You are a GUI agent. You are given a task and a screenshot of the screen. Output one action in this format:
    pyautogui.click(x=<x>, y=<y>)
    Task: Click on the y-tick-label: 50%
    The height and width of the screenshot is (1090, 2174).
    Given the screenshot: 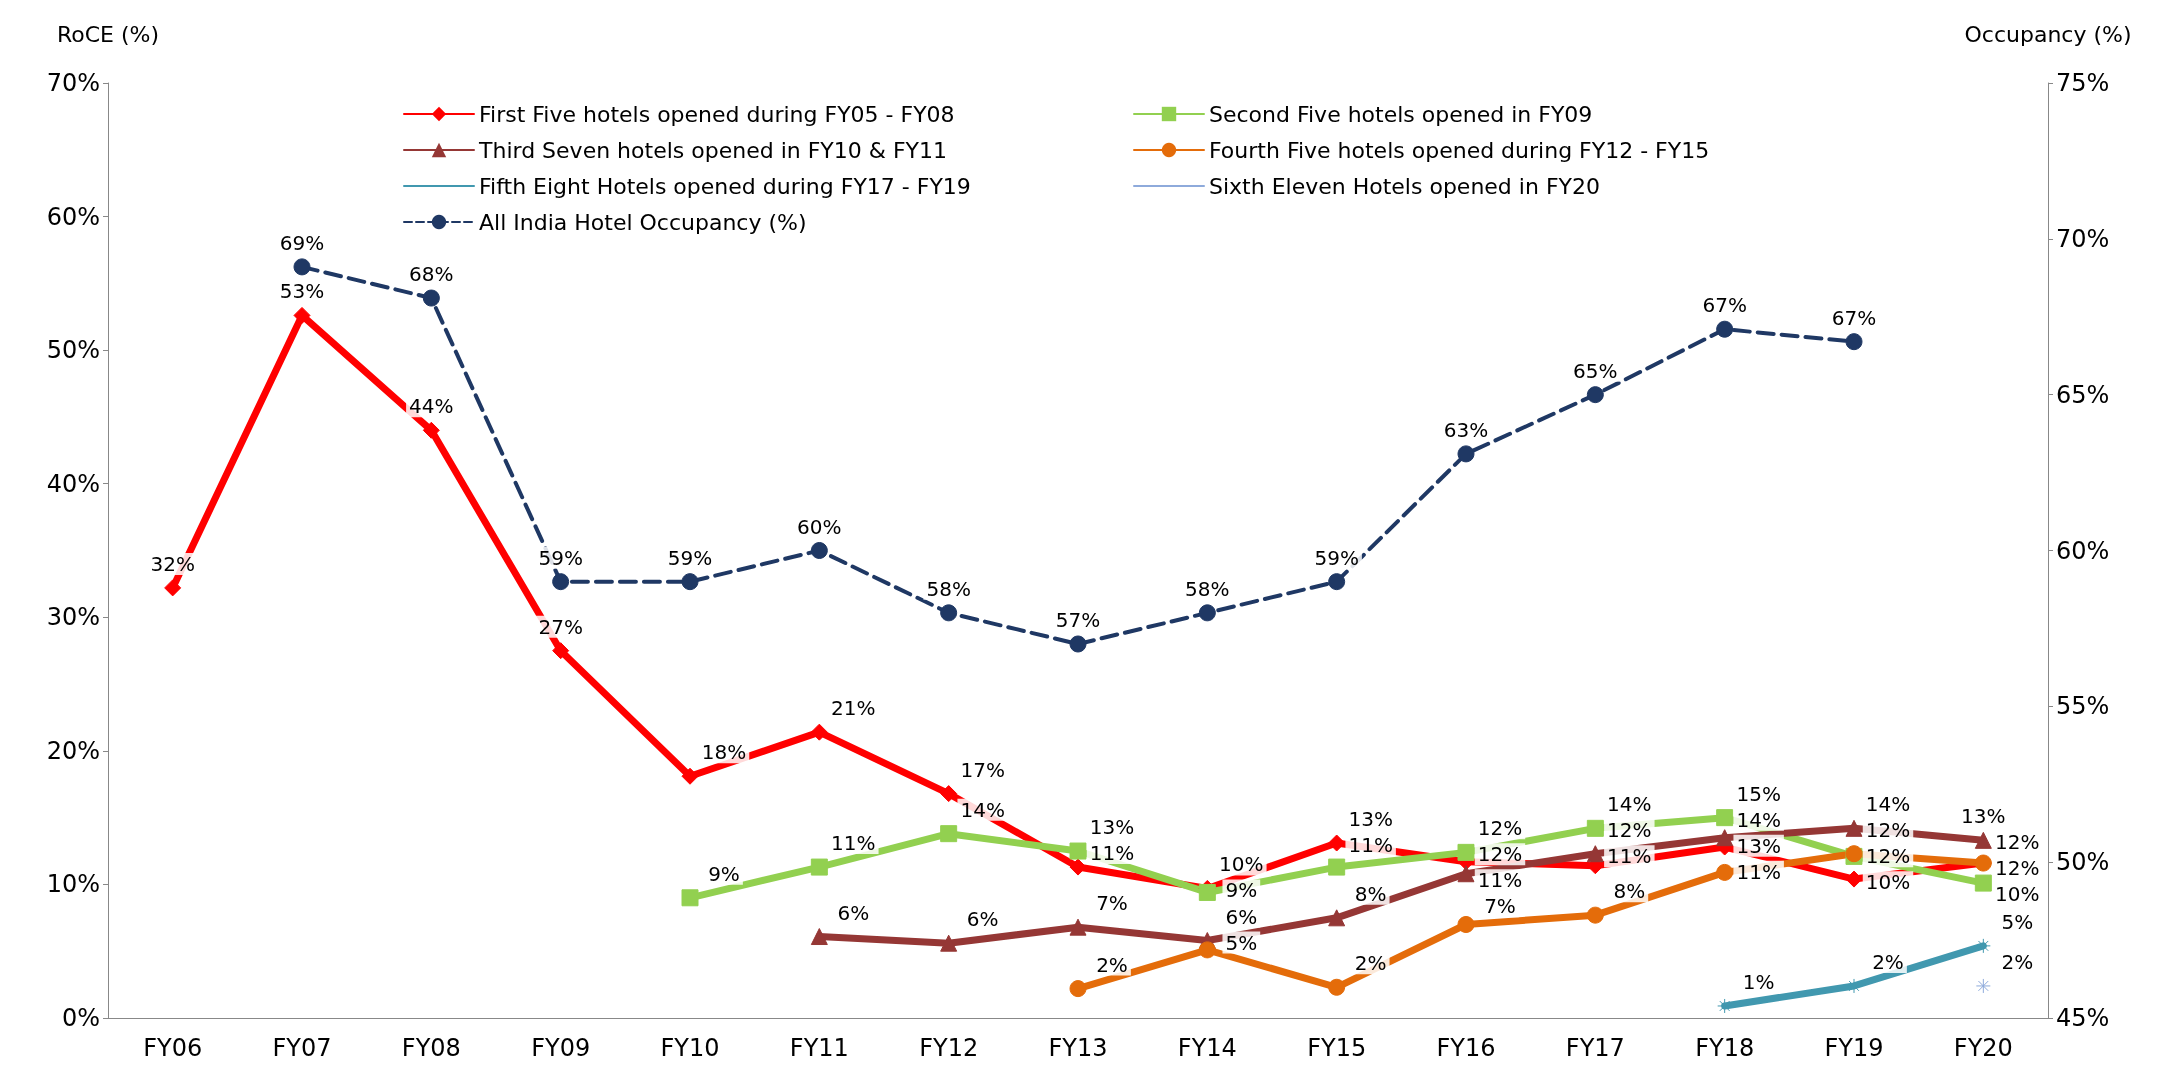 What is the action you would take?
    pyautogui.click(x=73, y=350)
    